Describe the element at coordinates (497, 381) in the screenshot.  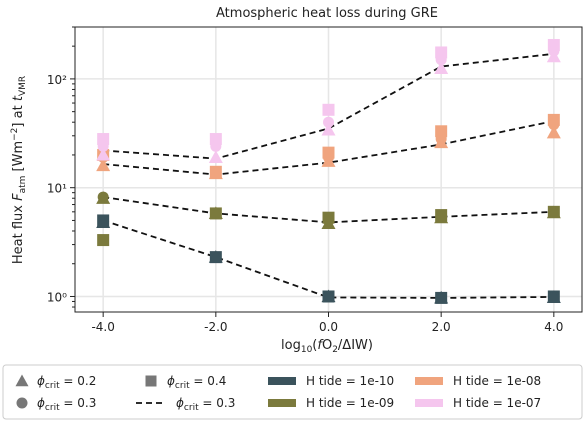
I see `legend-label: H tide = 1e-08` at that location.